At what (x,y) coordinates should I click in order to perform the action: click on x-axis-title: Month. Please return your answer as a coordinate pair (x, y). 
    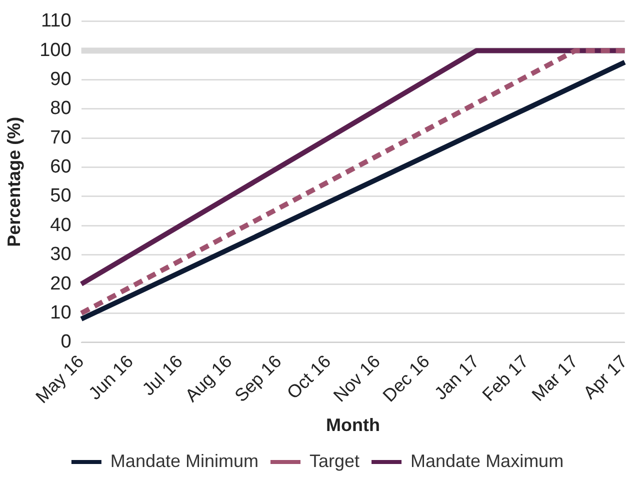
    Looking at the image, I should click on (353, 425).